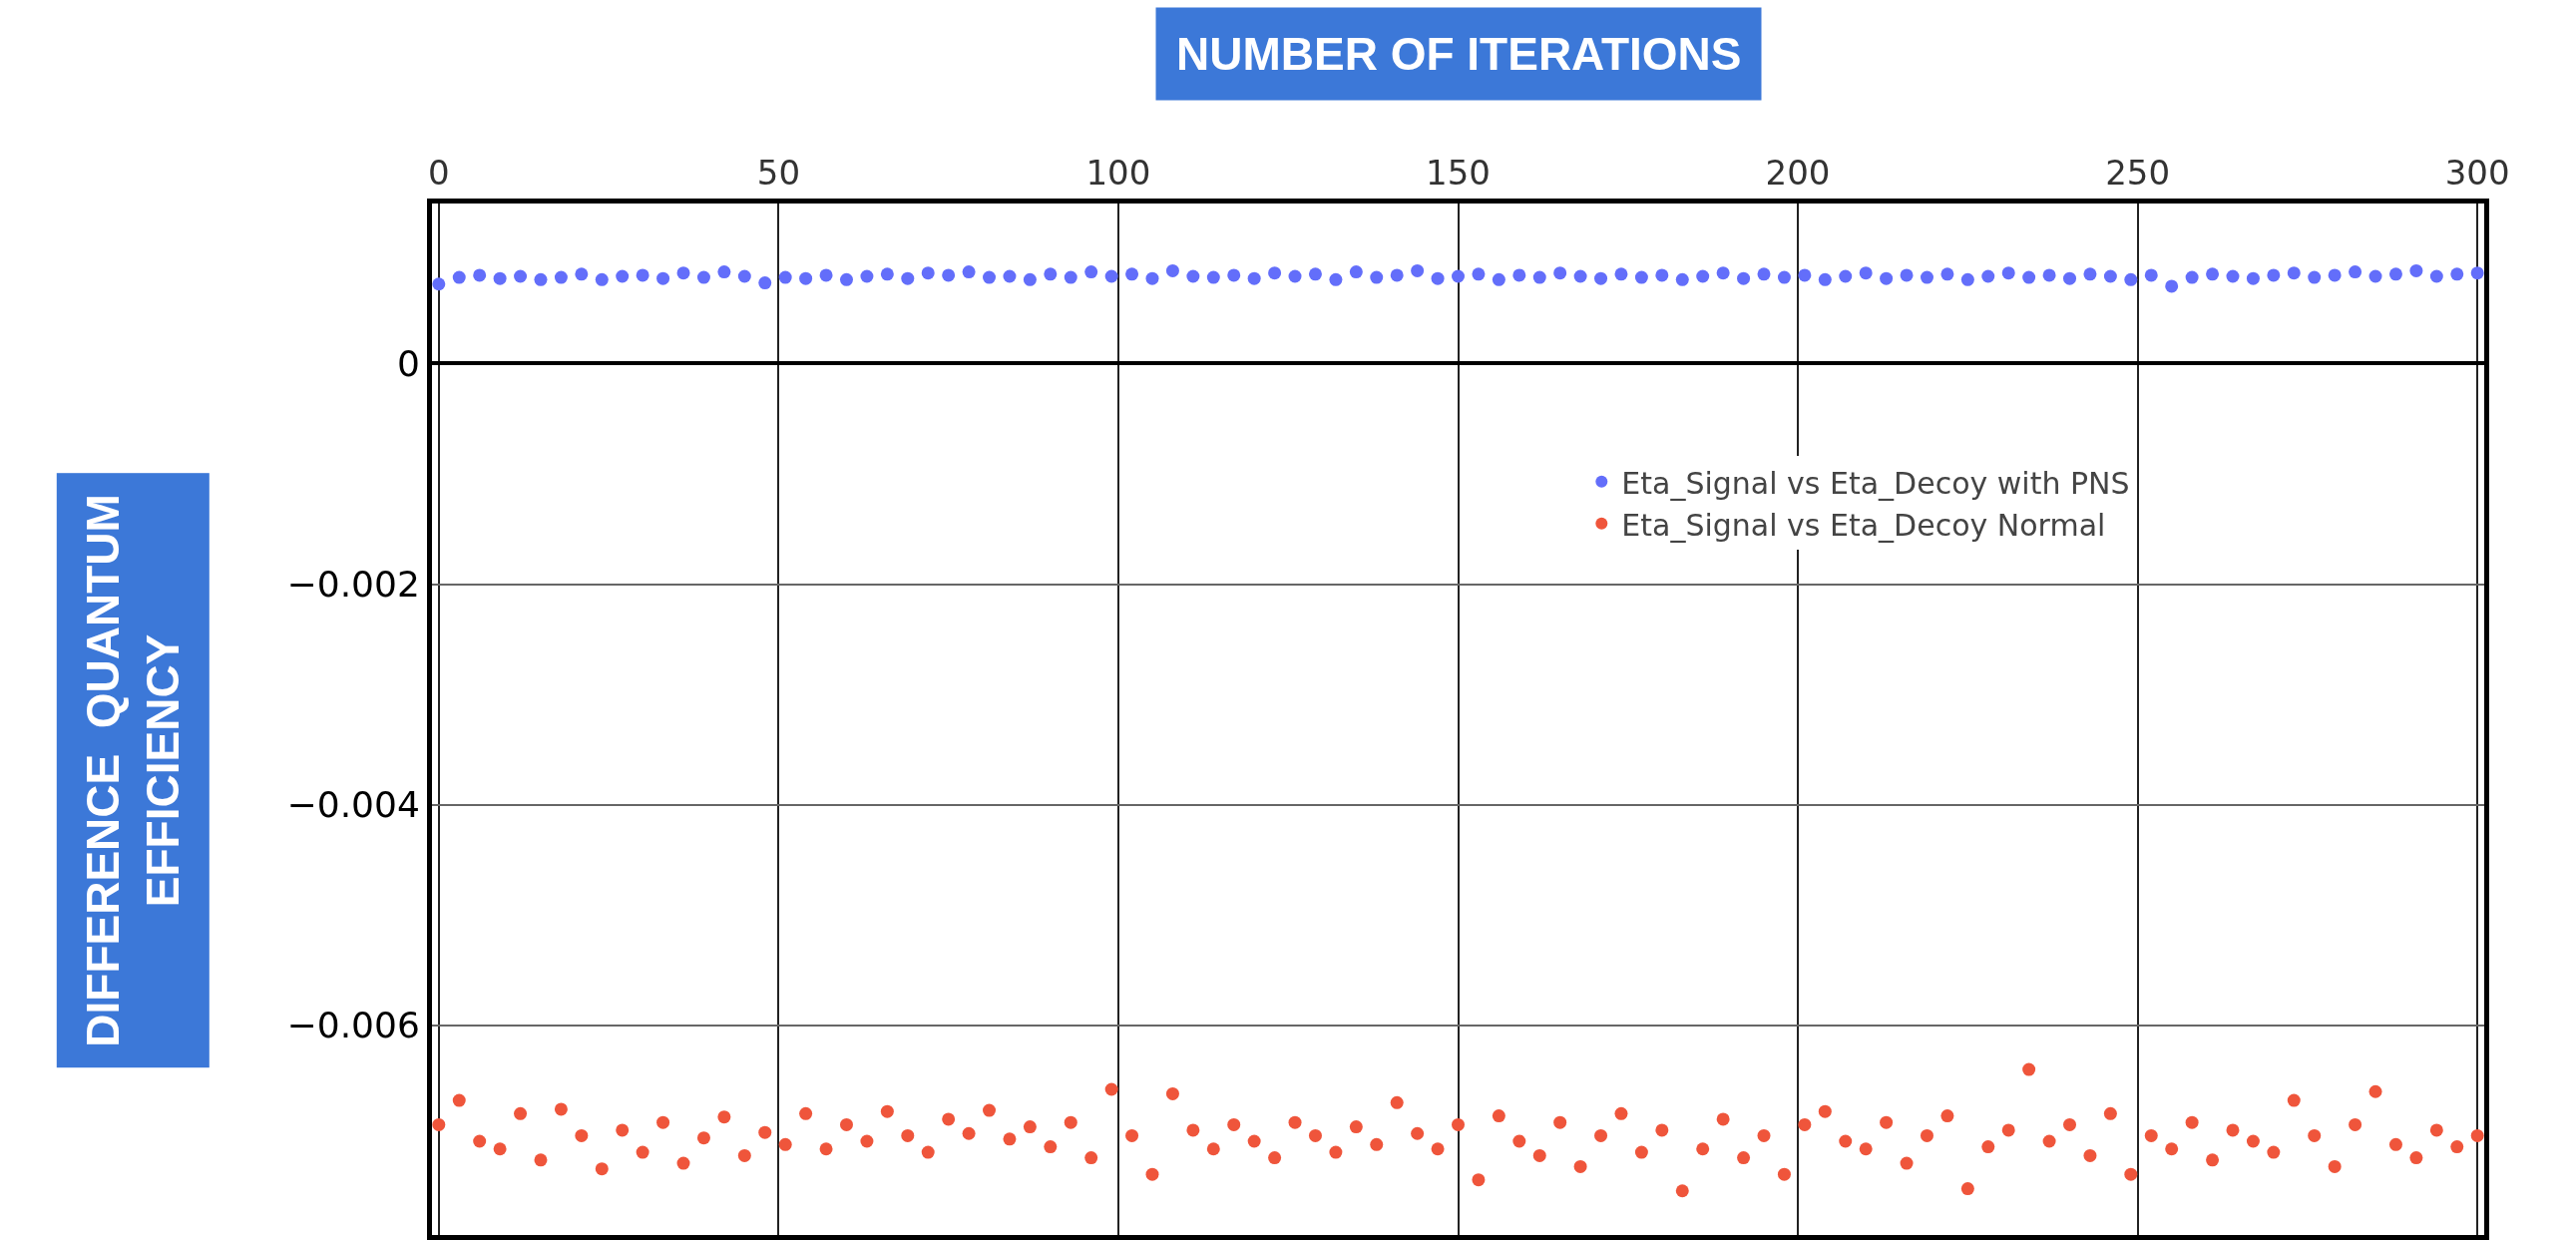 This screenshot has height=1240, width=2576. Describe the element at coordinates (1875, 483) in the screenshot. I see `legend-label: Eta_Signal vs Eta_Decoy with PNS` at that location.